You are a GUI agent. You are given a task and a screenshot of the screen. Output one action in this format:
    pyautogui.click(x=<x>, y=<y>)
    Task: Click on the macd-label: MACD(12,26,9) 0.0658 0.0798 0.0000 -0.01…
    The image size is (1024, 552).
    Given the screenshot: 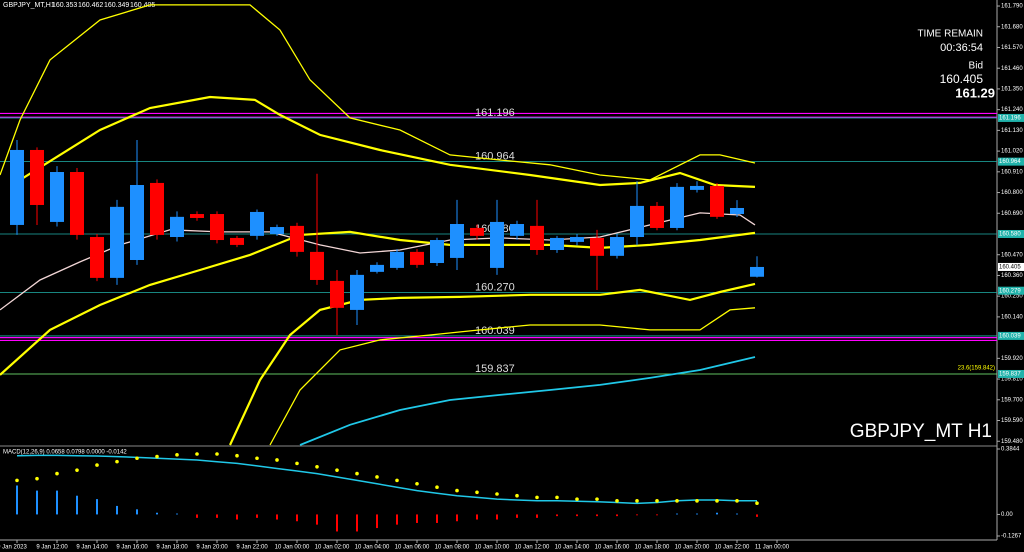 What is the action you would take?
    pyautogui.click(x=65, y=453)
    